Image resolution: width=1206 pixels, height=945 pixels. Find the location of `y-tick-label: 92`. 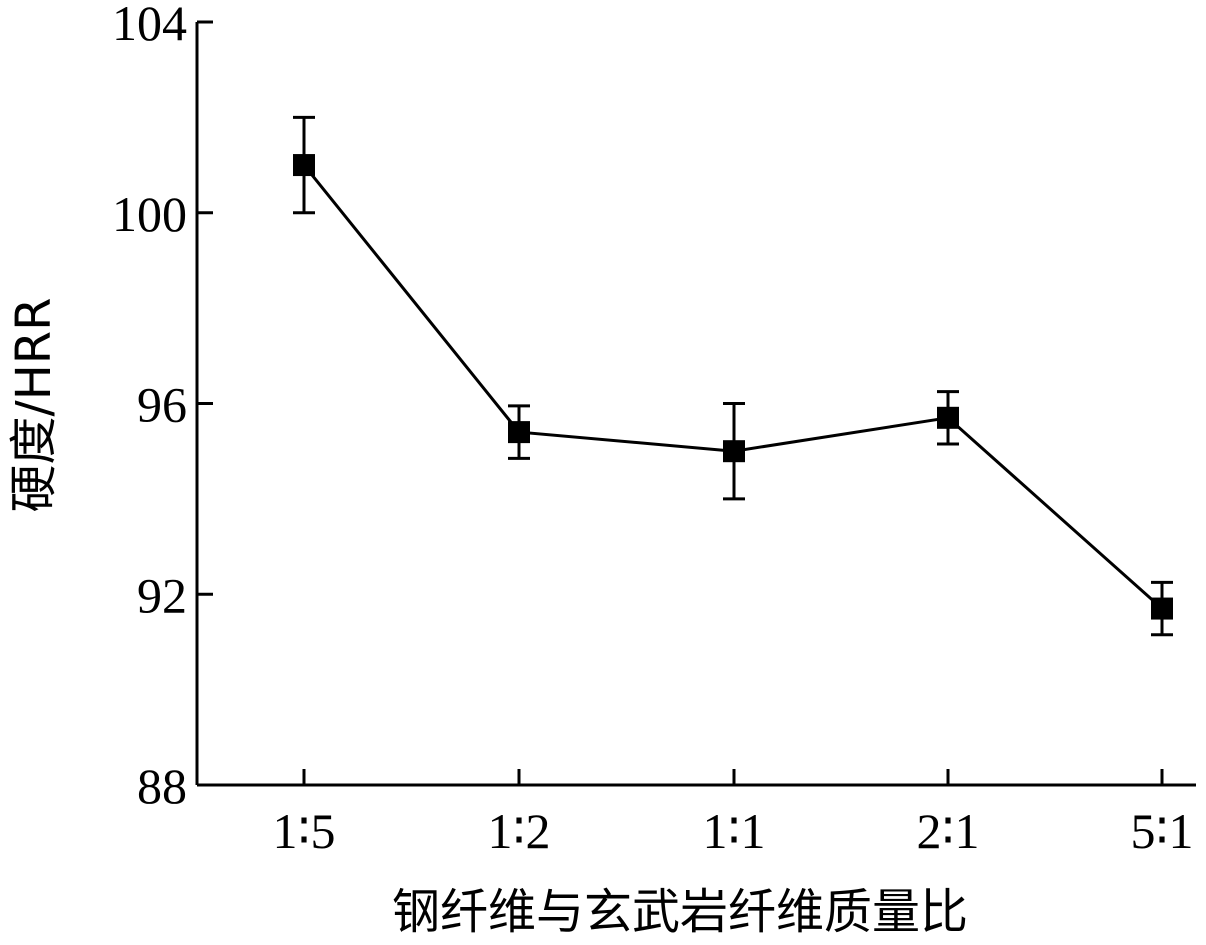

y-tick-label: 92 is located at coordinates (162, 595).